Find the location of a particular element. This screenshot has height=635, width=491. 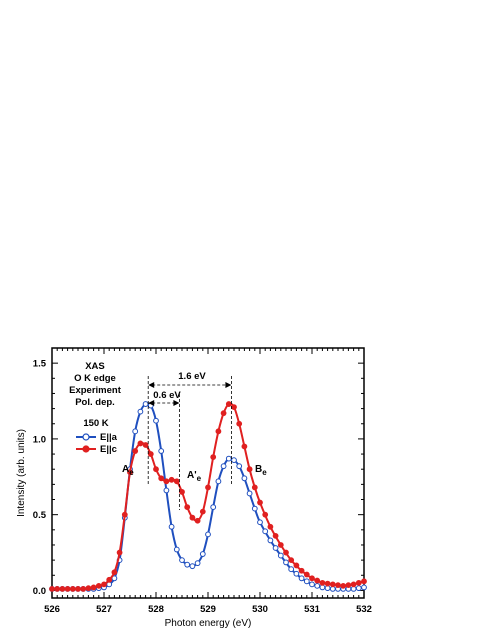

gap-arrow-small-head-right is located at coordinates (176, 403).